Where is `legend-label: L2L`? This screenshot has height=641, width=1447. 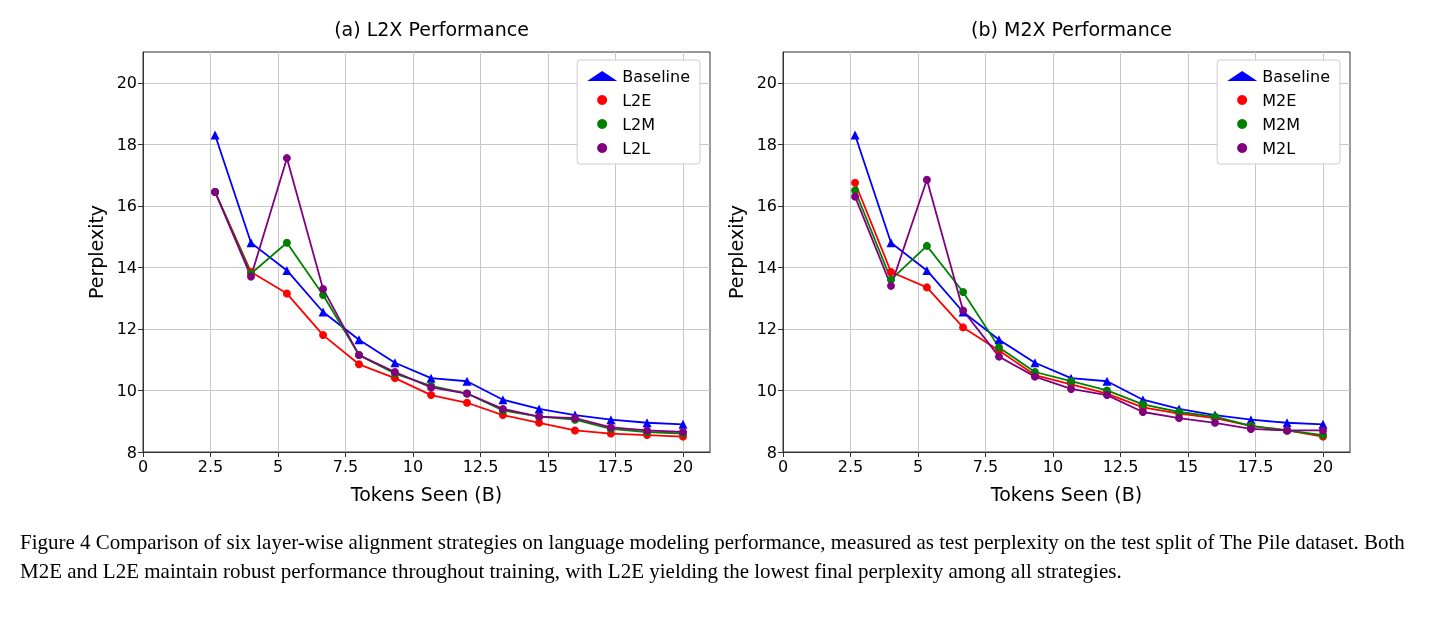 legend-label: L2L is located at coordinates (636, 148).